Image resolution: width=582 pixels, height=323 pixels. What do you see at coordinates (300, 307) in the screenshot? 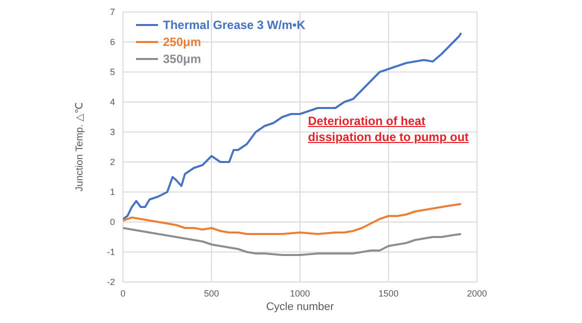
I see `x-axis-title: Cycle number` at bounding box center [300, 307].